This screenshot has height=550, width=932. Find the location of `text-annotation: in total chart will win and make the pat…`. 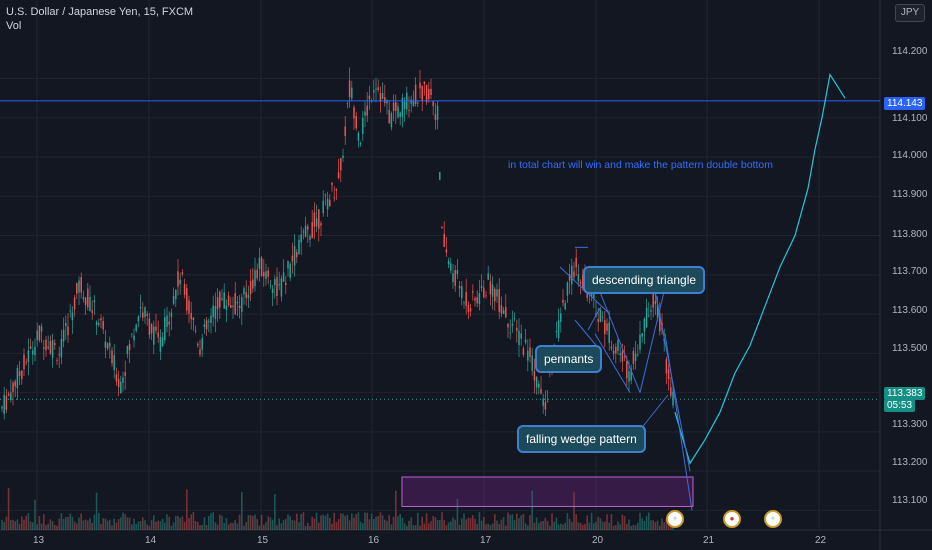

text-annotation: in total chart will win and make the pat… is located at coordinates (640, 165).